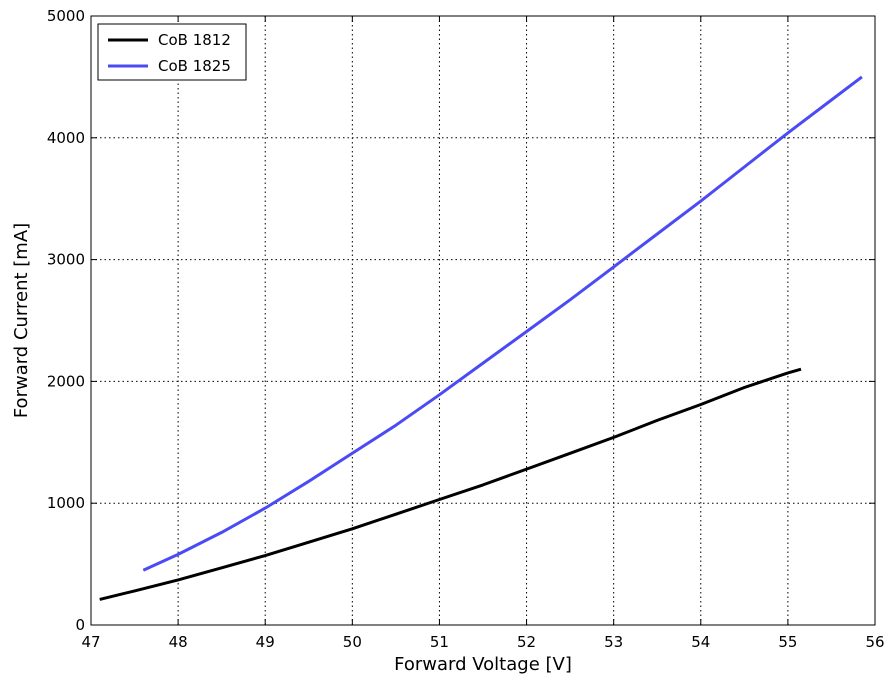 Image resolution: width=889 pixels, height=677 pixels. Describe the element at coordinates (700, 642) in the screenshot. I see `x-tick-label: 54` at that location.